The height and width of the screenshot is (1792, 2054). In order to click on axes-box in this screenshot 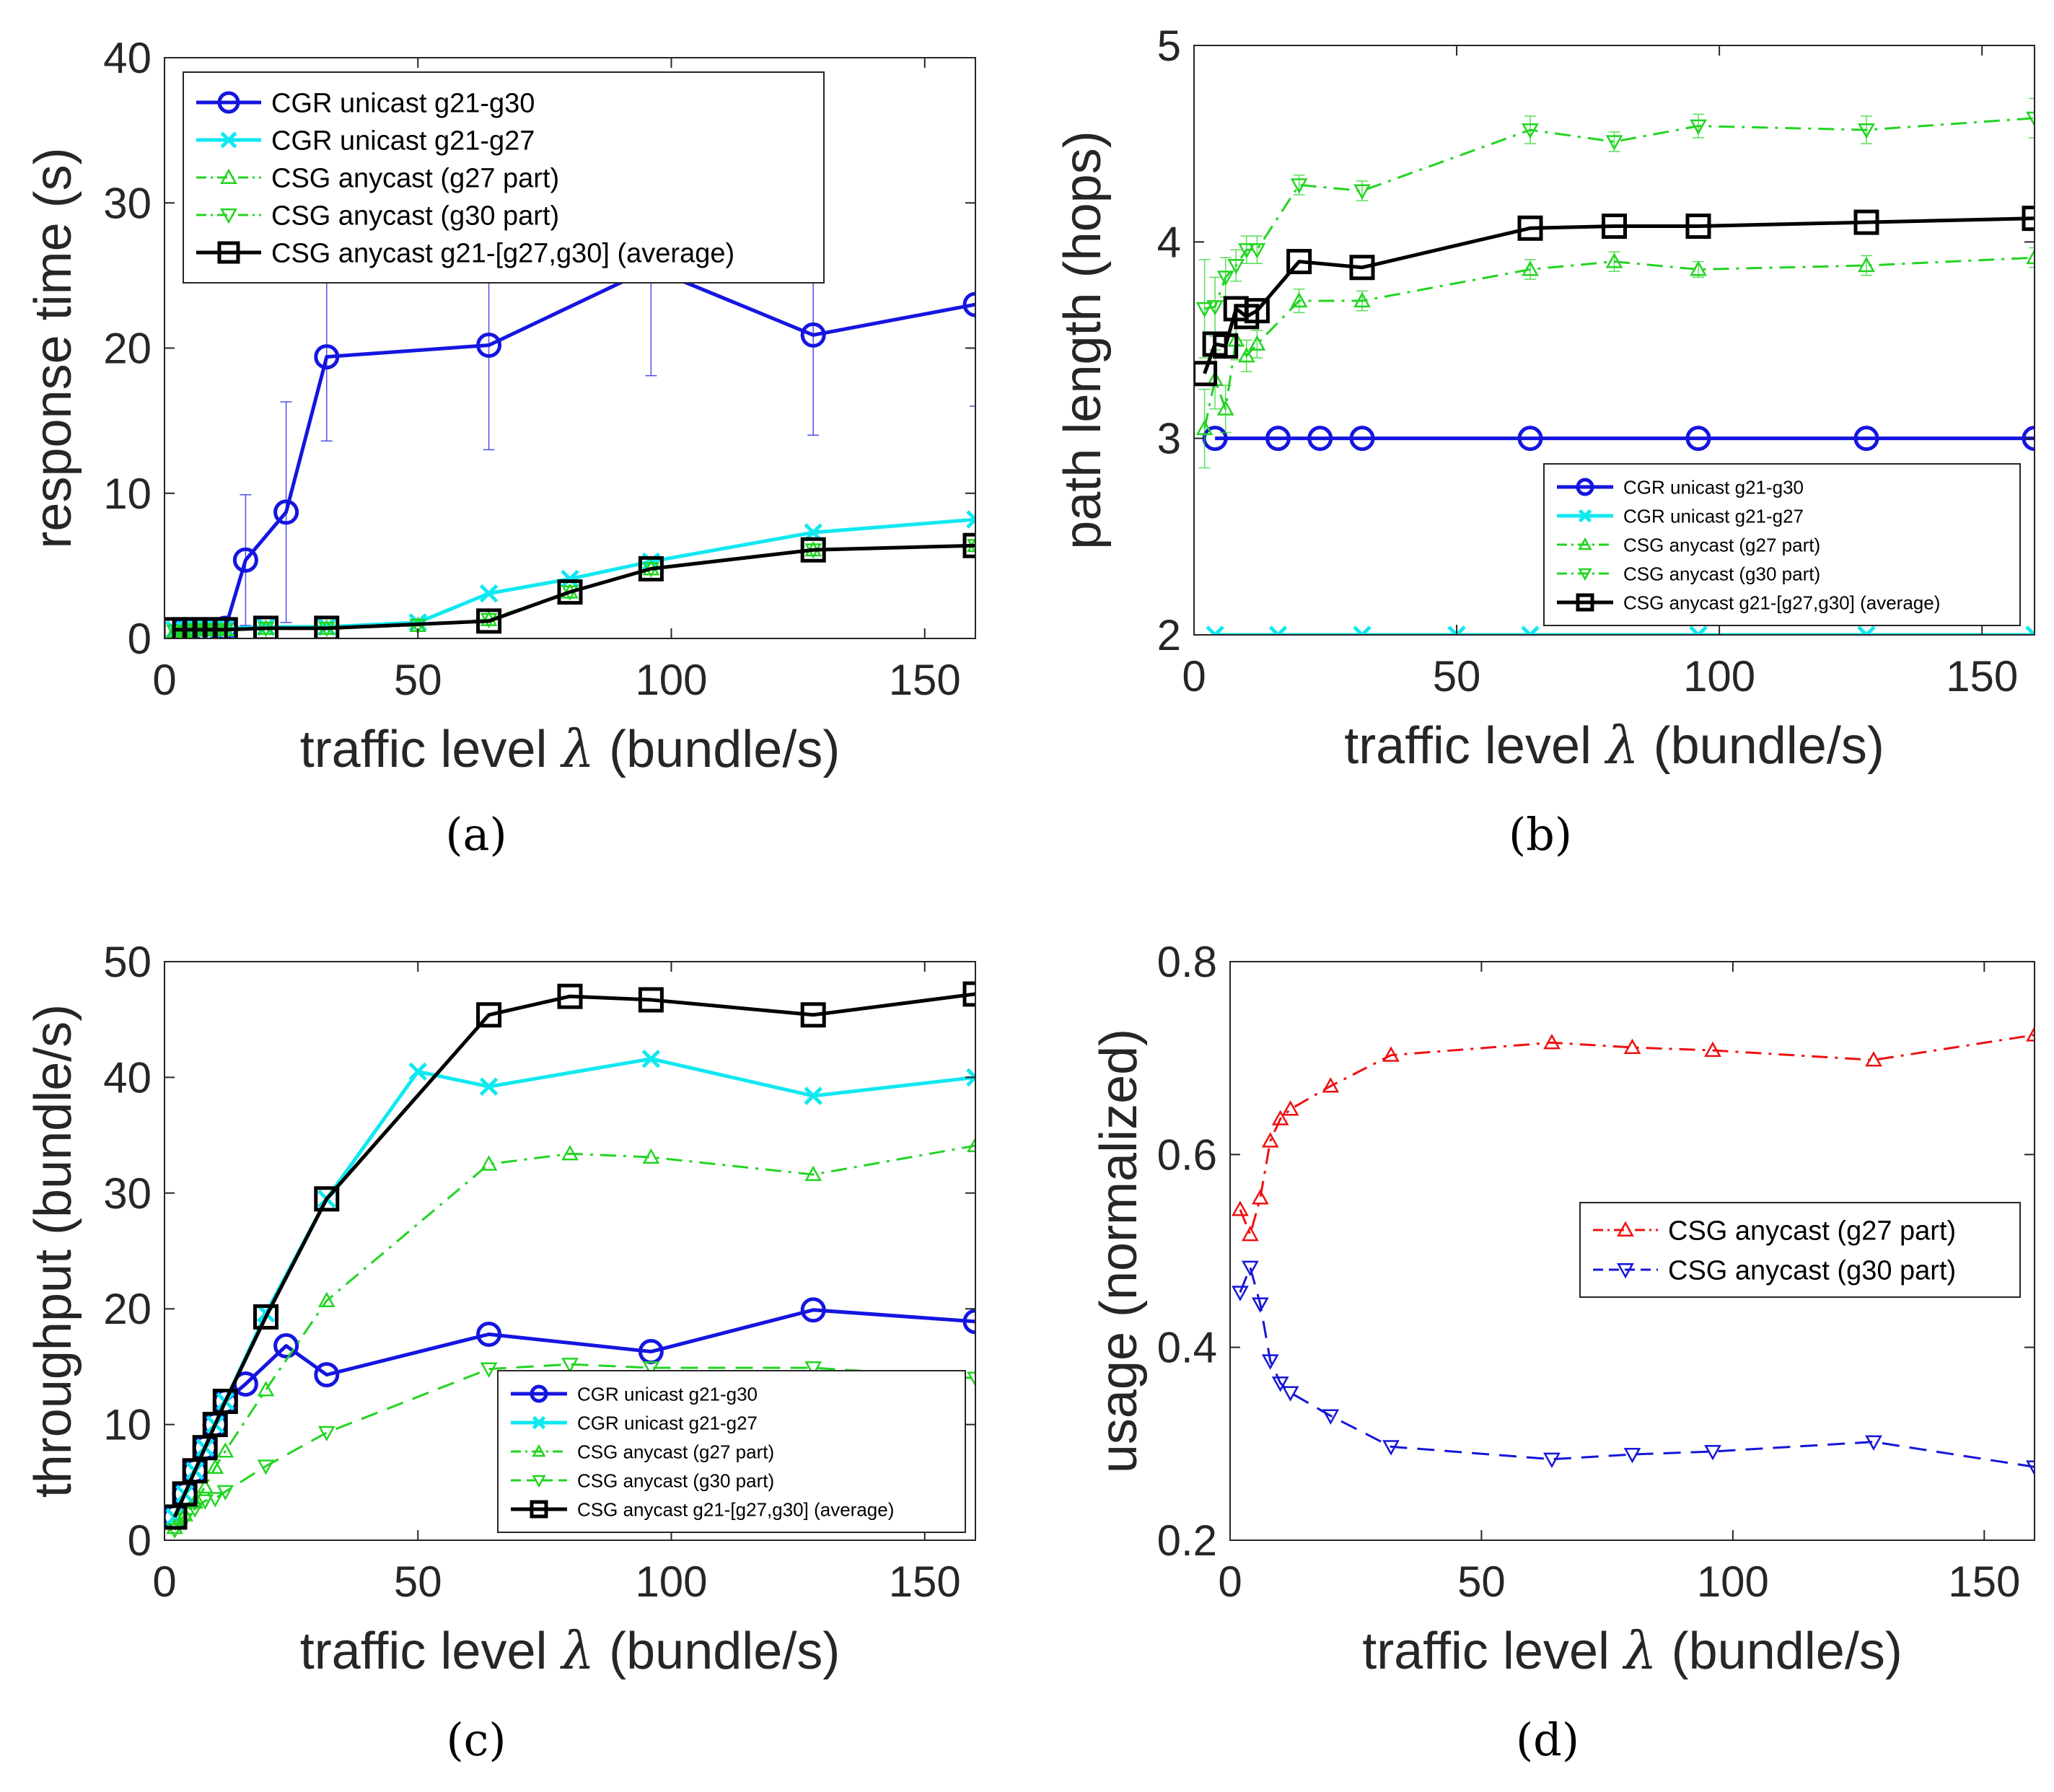, I will do `click(1632, 1251)`.